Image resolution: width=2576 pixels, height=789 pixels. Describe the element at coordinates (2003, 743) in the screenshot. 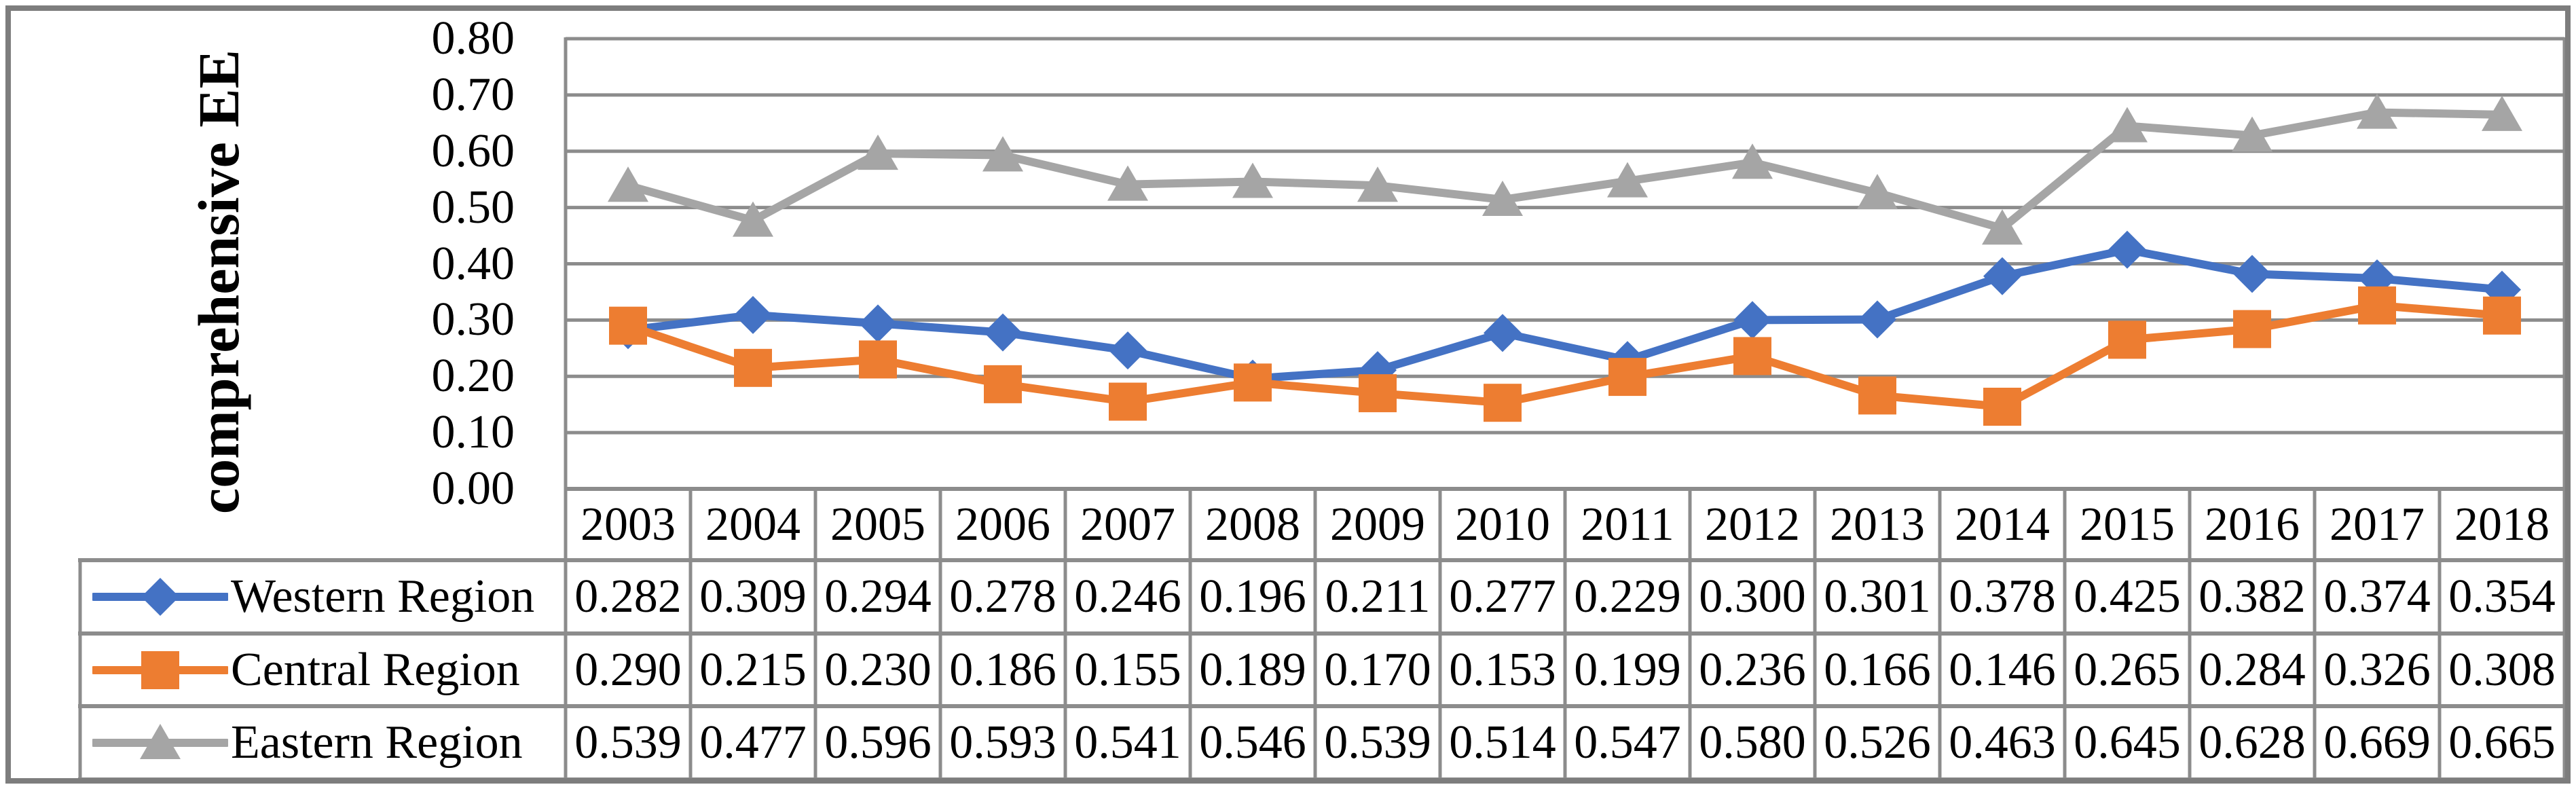

I see `value-cell: 0.463` at that location.